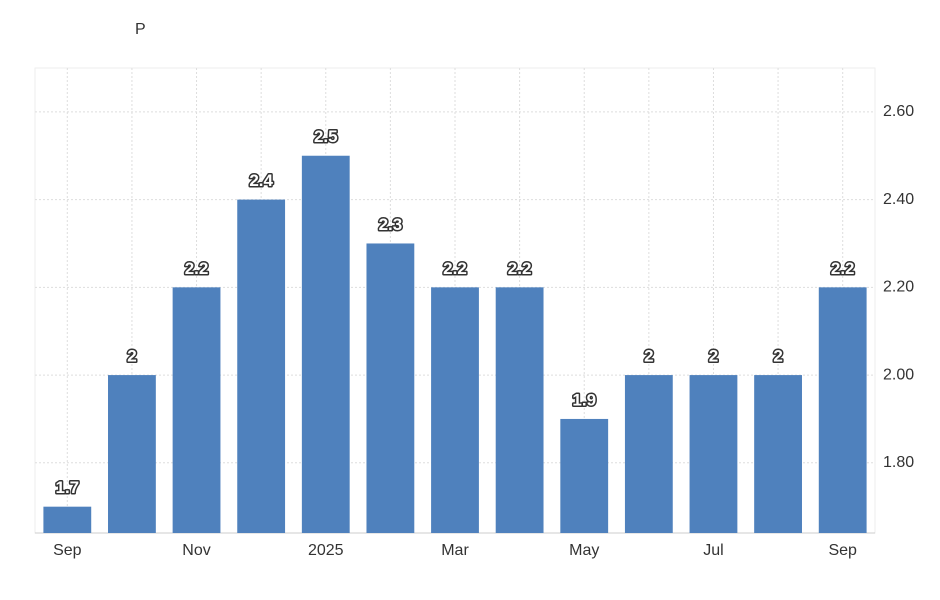 This screenshot has height=600, width=940. I want to click on value-label: 2.4, so click(261, 180).